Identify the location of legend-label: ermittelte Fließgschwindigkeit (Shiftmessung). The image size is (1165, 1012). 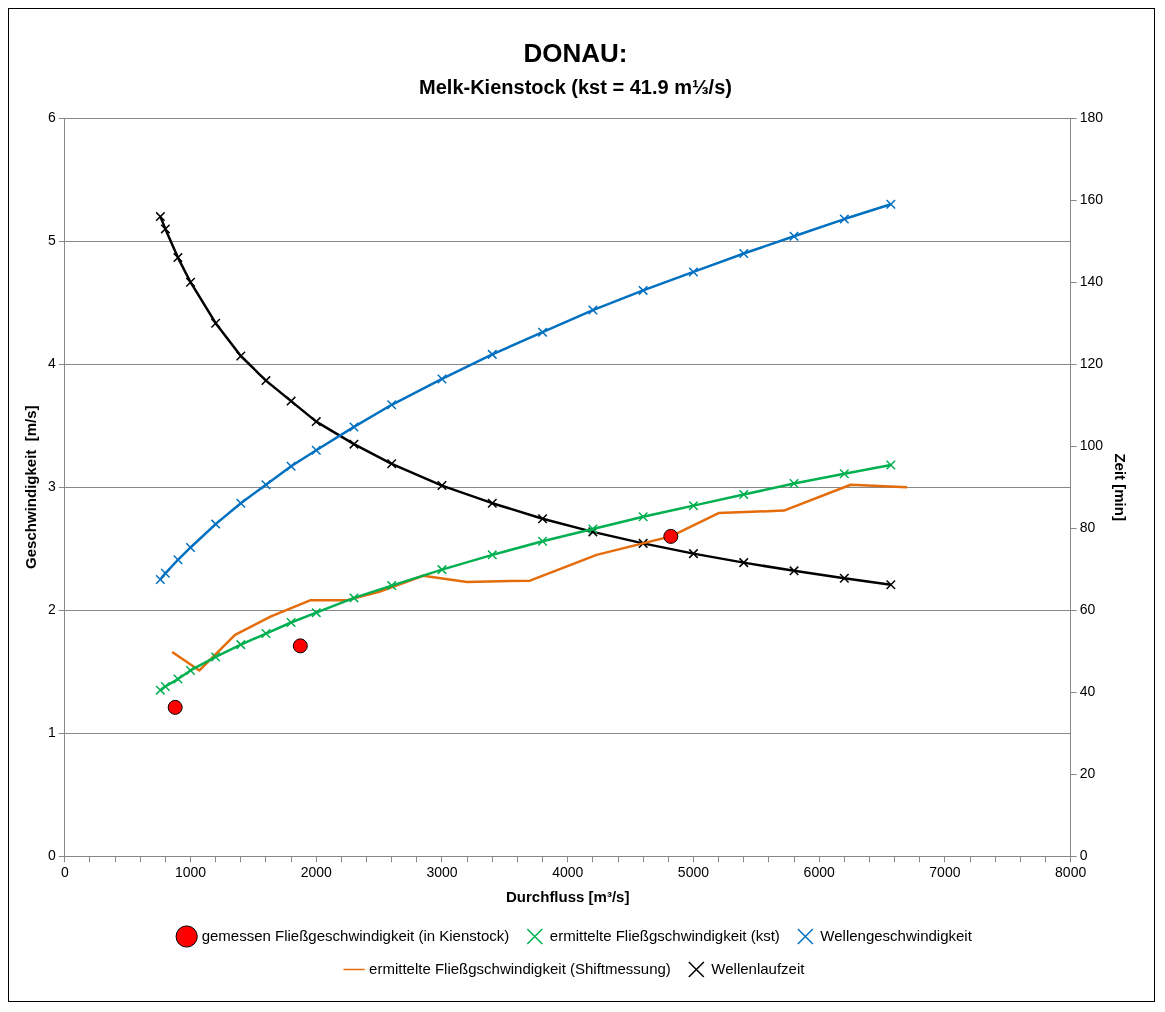
(520, 968).